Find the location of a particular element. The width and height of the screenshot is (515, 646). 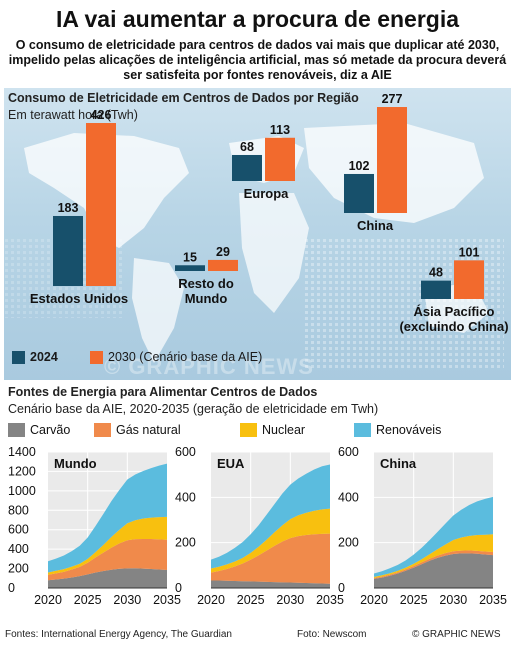

bar-europe-2024 is located at coordinates (247, 167).